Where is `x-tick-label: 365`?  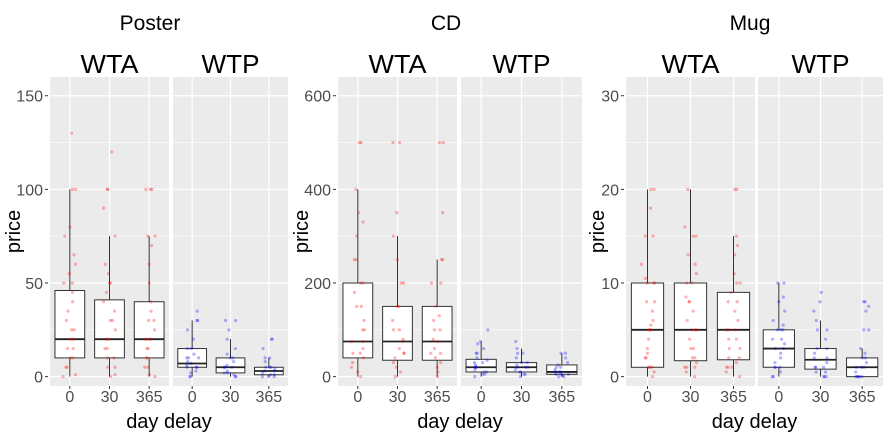
x-tick-label: 365 is located at coordinates (862, 397).